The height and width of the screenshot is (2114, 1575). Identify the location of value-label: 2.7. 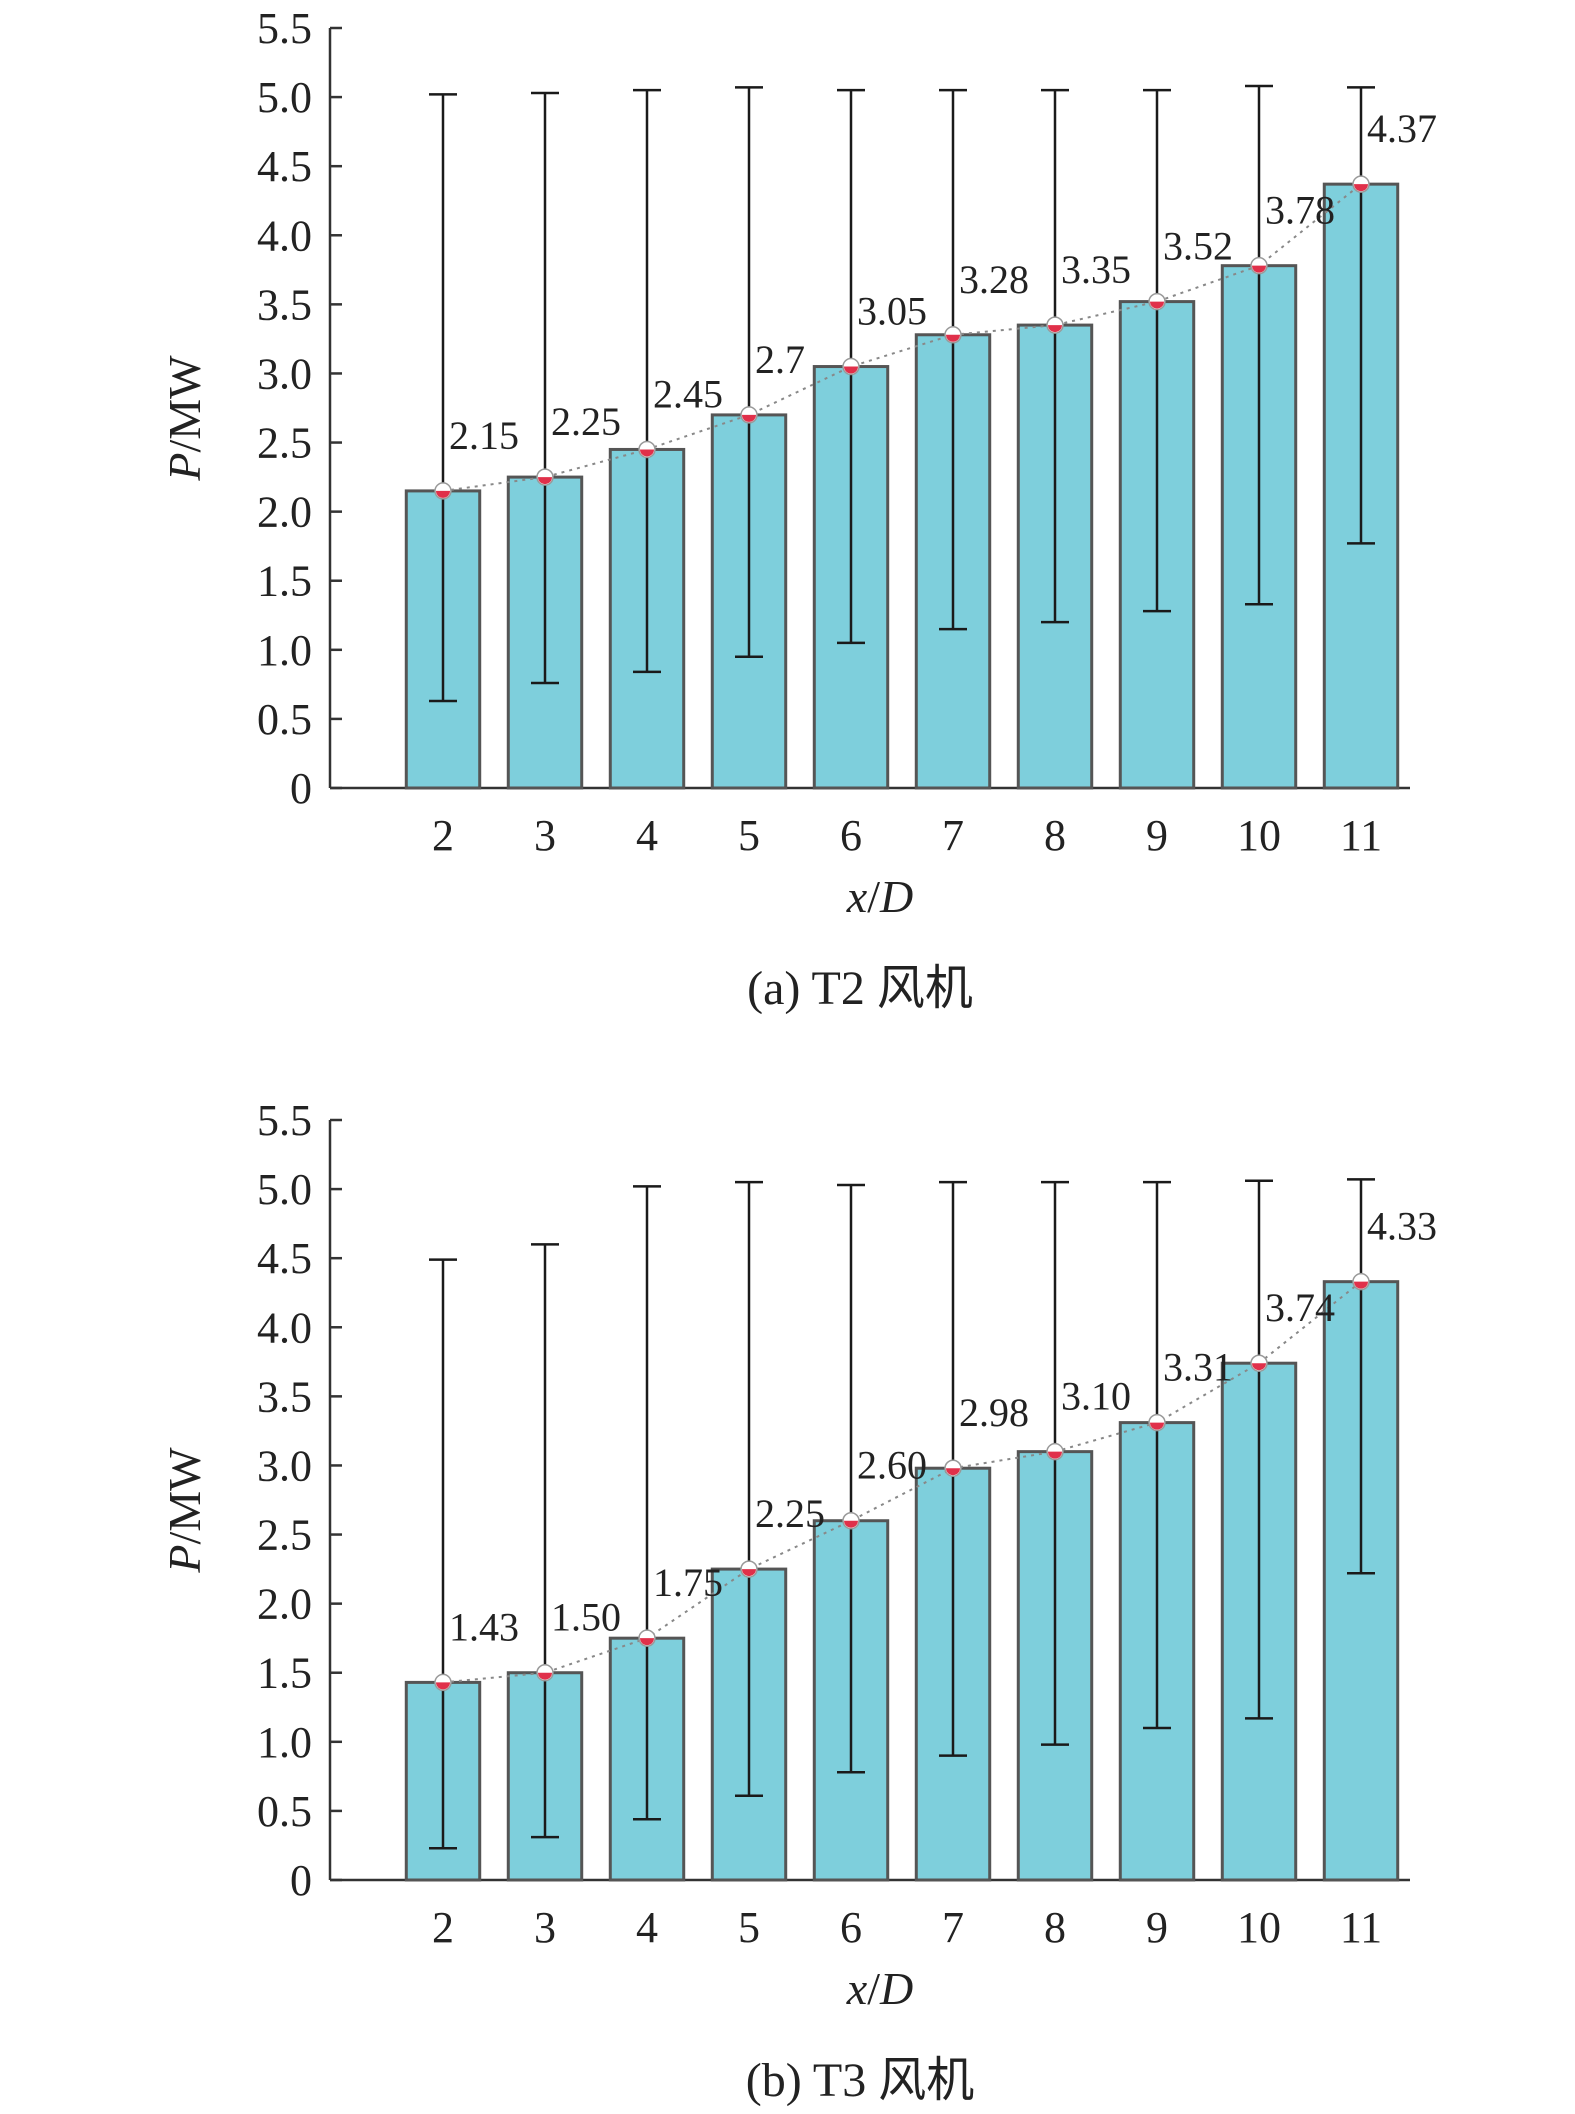
(780, 359).